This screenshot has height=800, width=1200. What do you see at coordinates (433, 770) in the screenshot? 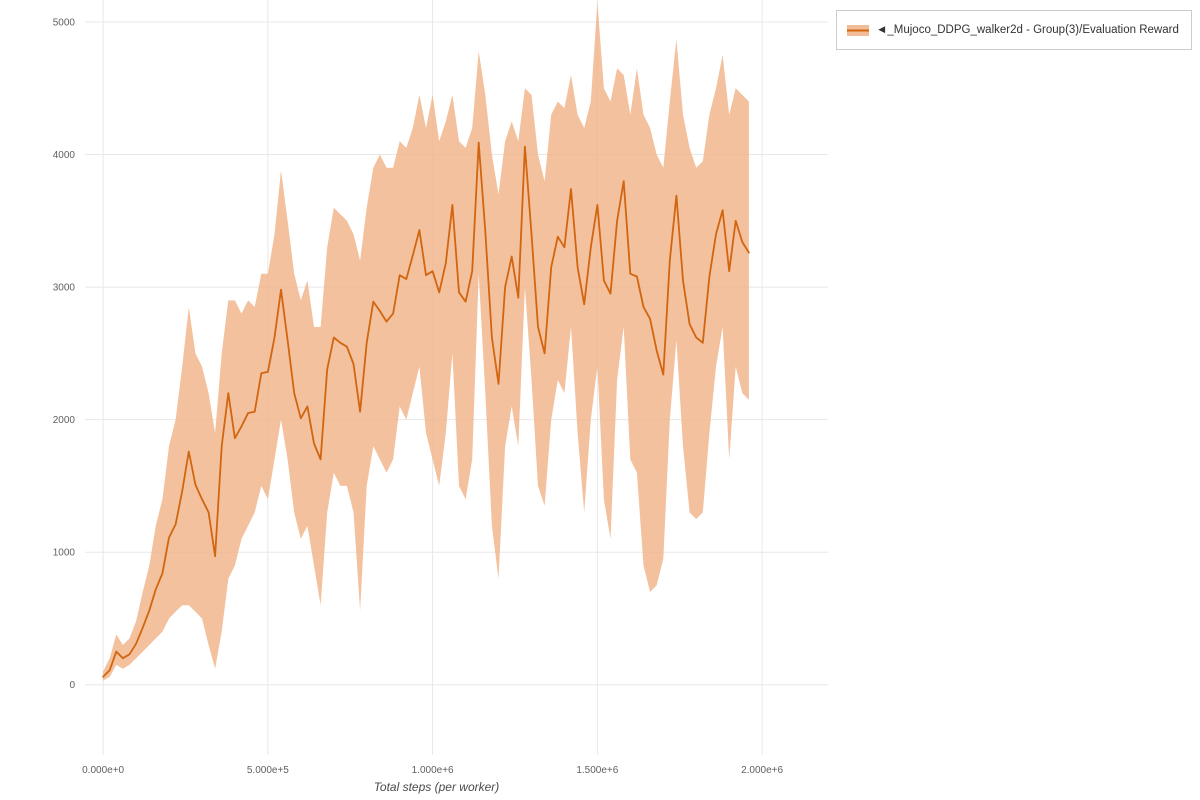
I see `x-tick-label: 1.000e+6` at bounding box center [433, 770].